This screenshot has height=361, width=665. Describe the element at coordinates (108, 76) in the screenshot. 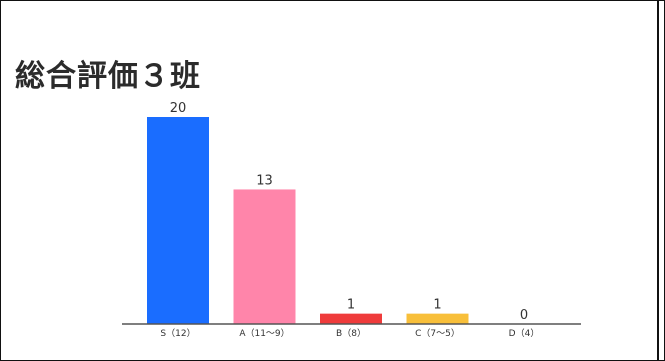

I see `page-title: 総合評価３班` at that location.